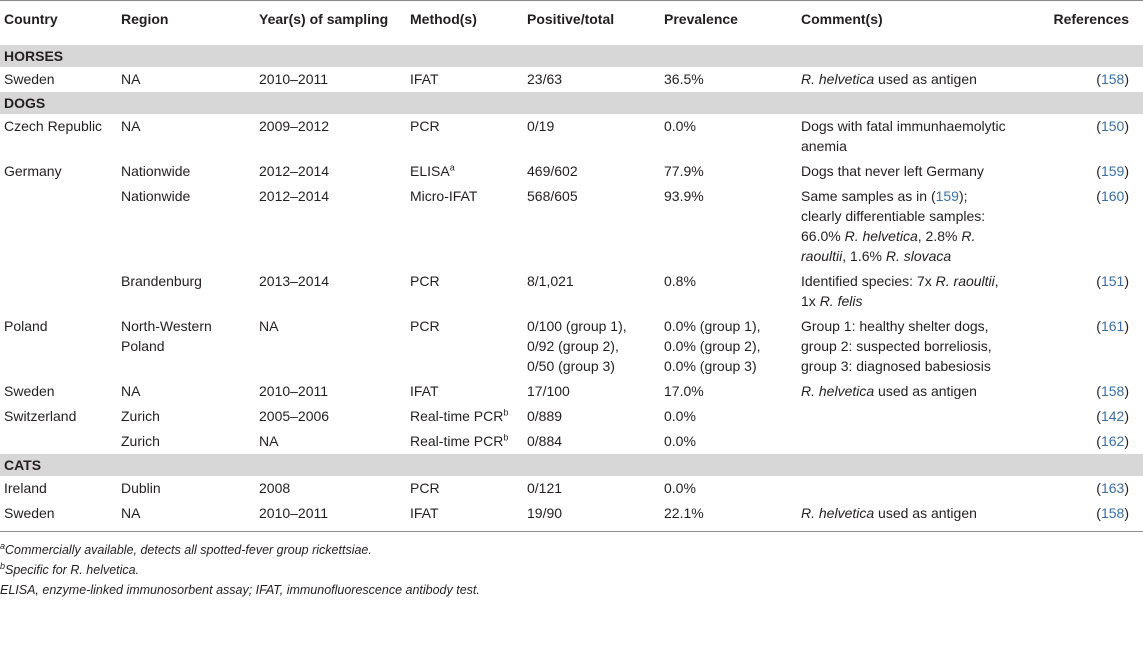 This screenshot has height=648, width=1143. I want to click on group-label: HORSES, so click(571, 51).